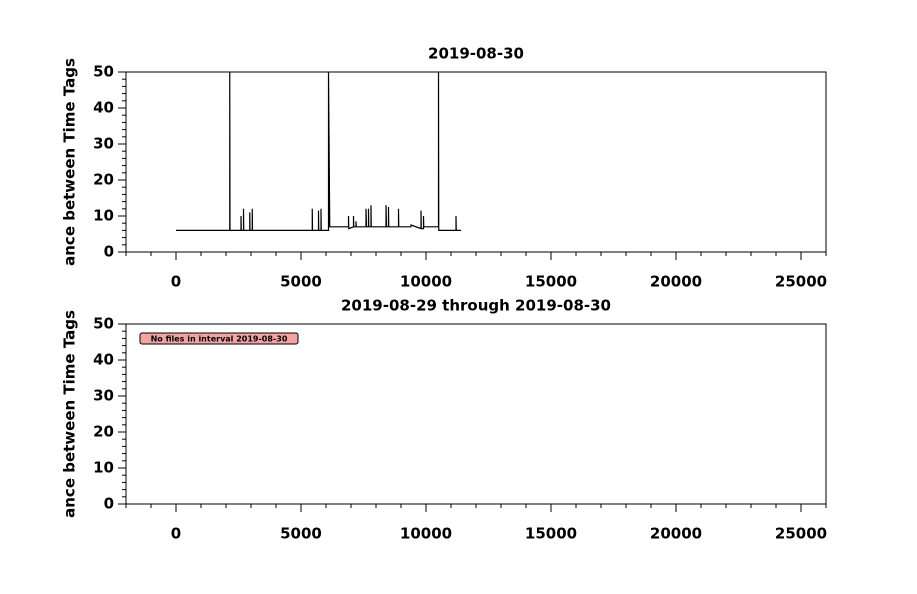  I want to click on annotation-box, so click(219, 338).